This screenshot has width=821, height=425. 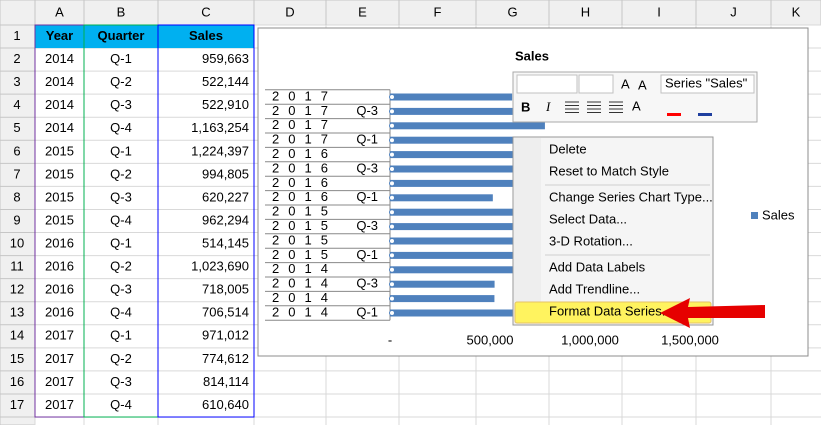 I want to click on table-header-fill, so click(x=144, y=37).